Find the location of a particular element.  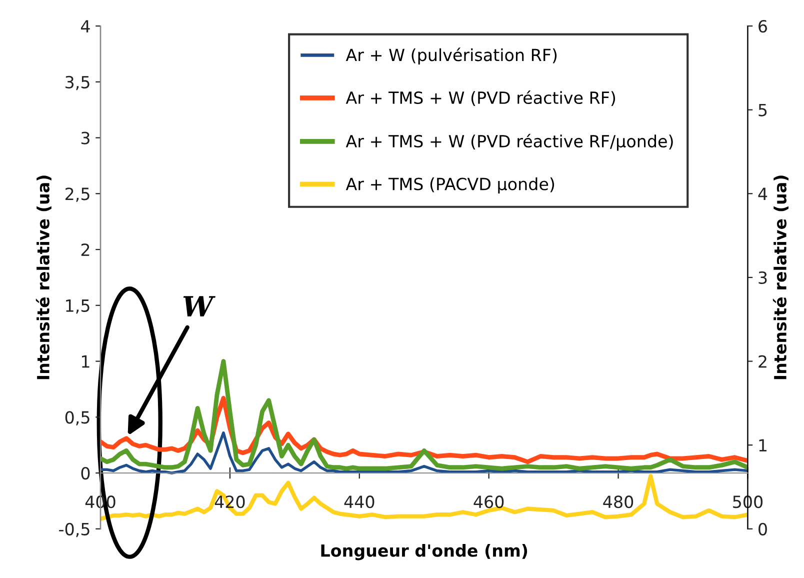

y2-tick-label: 3 is located at coordinates (762, 277).